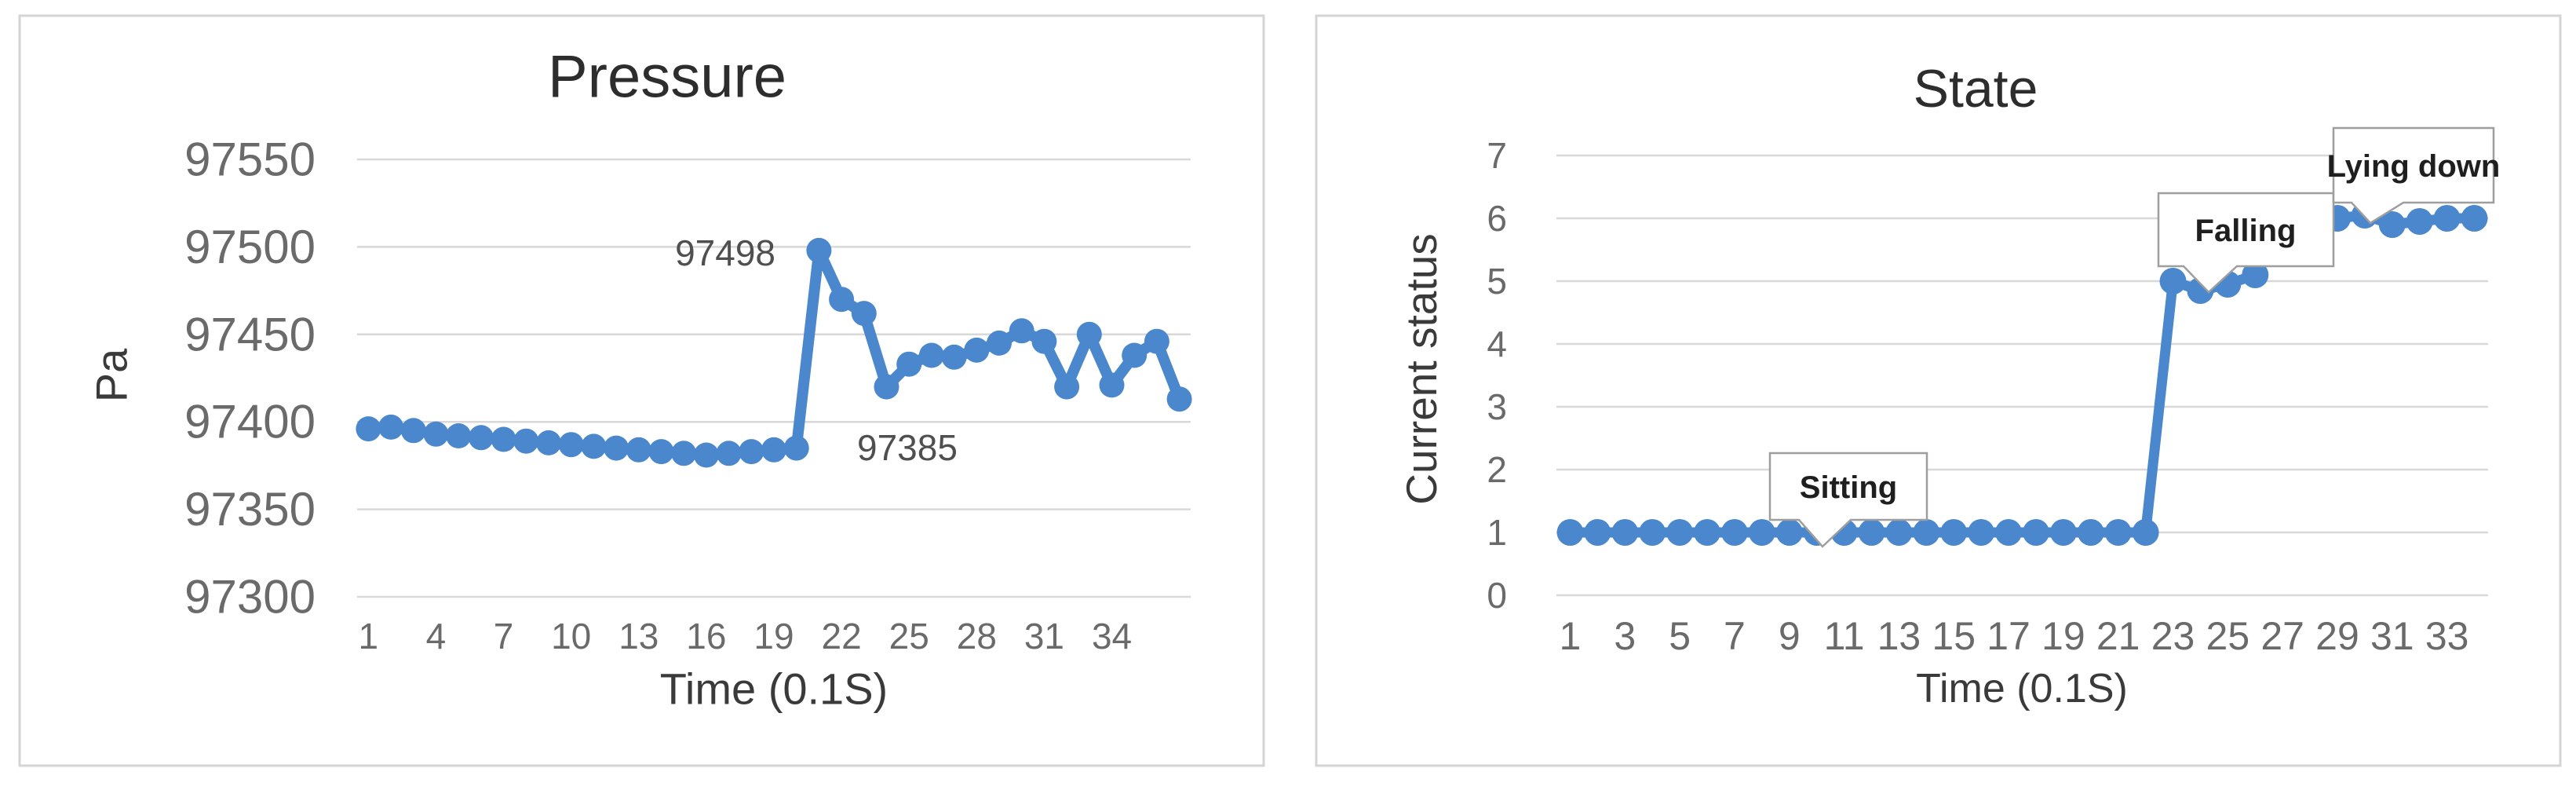  Describe the element at coordinates (667, 77) in the screenshot. I see `pressure-chart-title: Pressure` at that location.